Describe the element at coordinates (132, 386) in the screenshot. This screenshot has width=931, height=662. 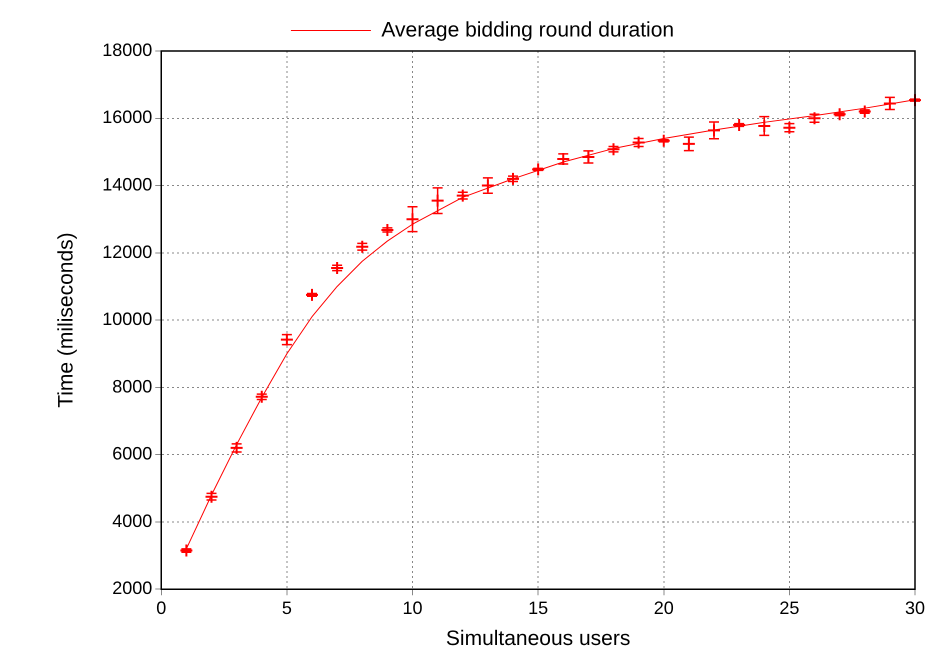
I see `y-tick-label: 8000` at that location.